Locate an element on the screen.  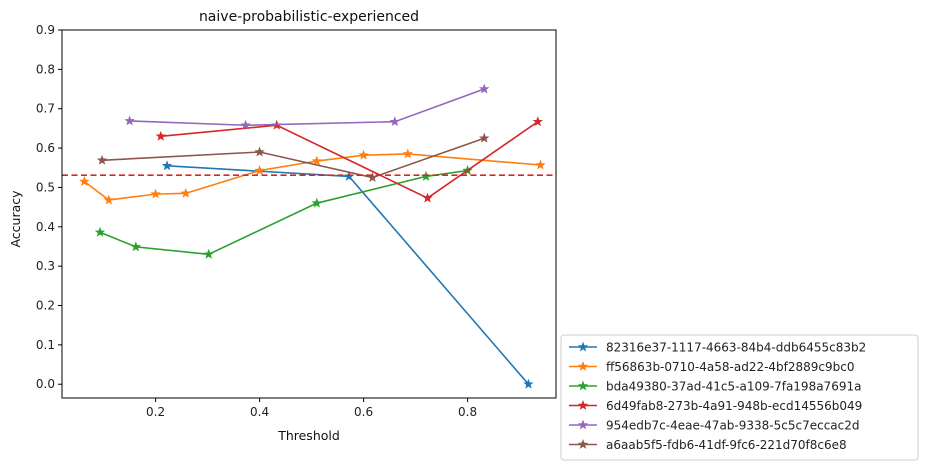
chart-title: naive-probabilistic-experienced is located at coordinates (309, 17).